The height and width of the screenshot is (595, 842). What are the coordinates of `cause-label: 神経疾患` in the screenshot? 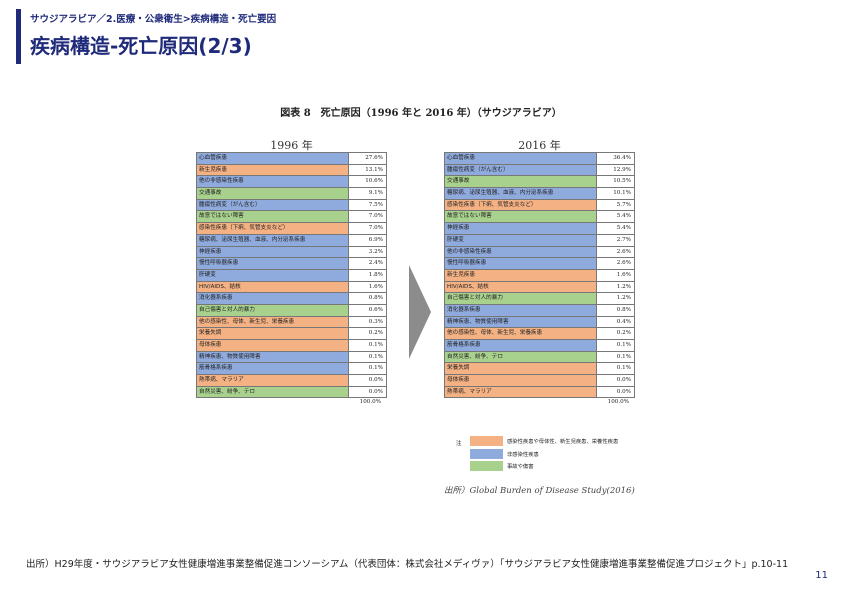 It's located at (521, 228).